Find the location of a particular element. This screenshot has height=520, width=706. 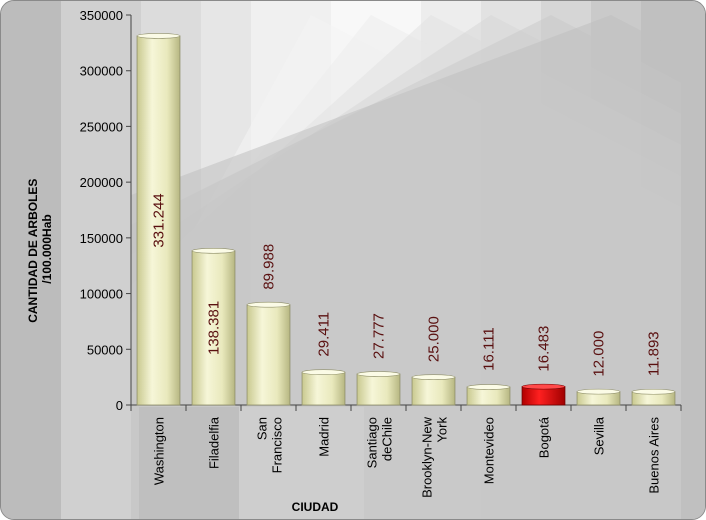

y-tick-label: 250000 is located at coordinates (101, 126).